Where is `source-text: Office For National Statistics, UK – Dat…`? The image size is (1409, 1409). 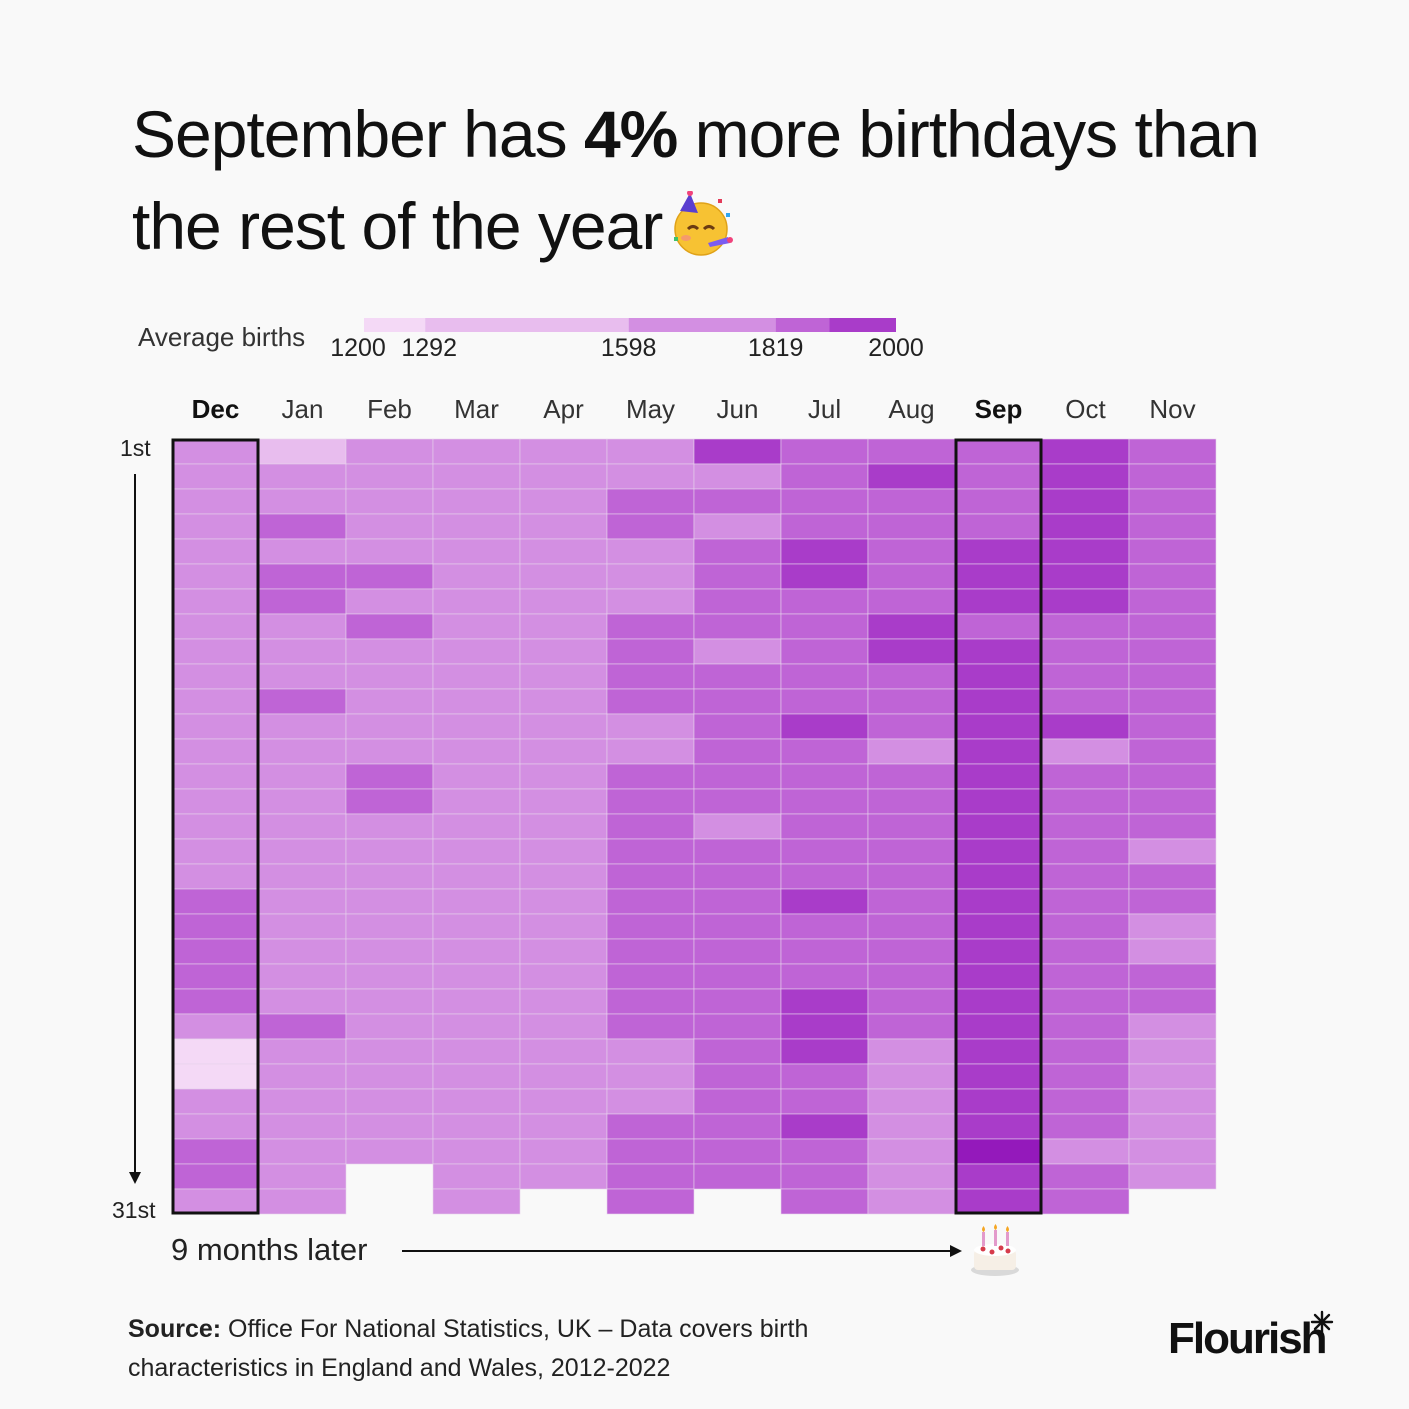
source-text: Office For National Statistics, UK – Dat… is located at coordinates (468, 1348).